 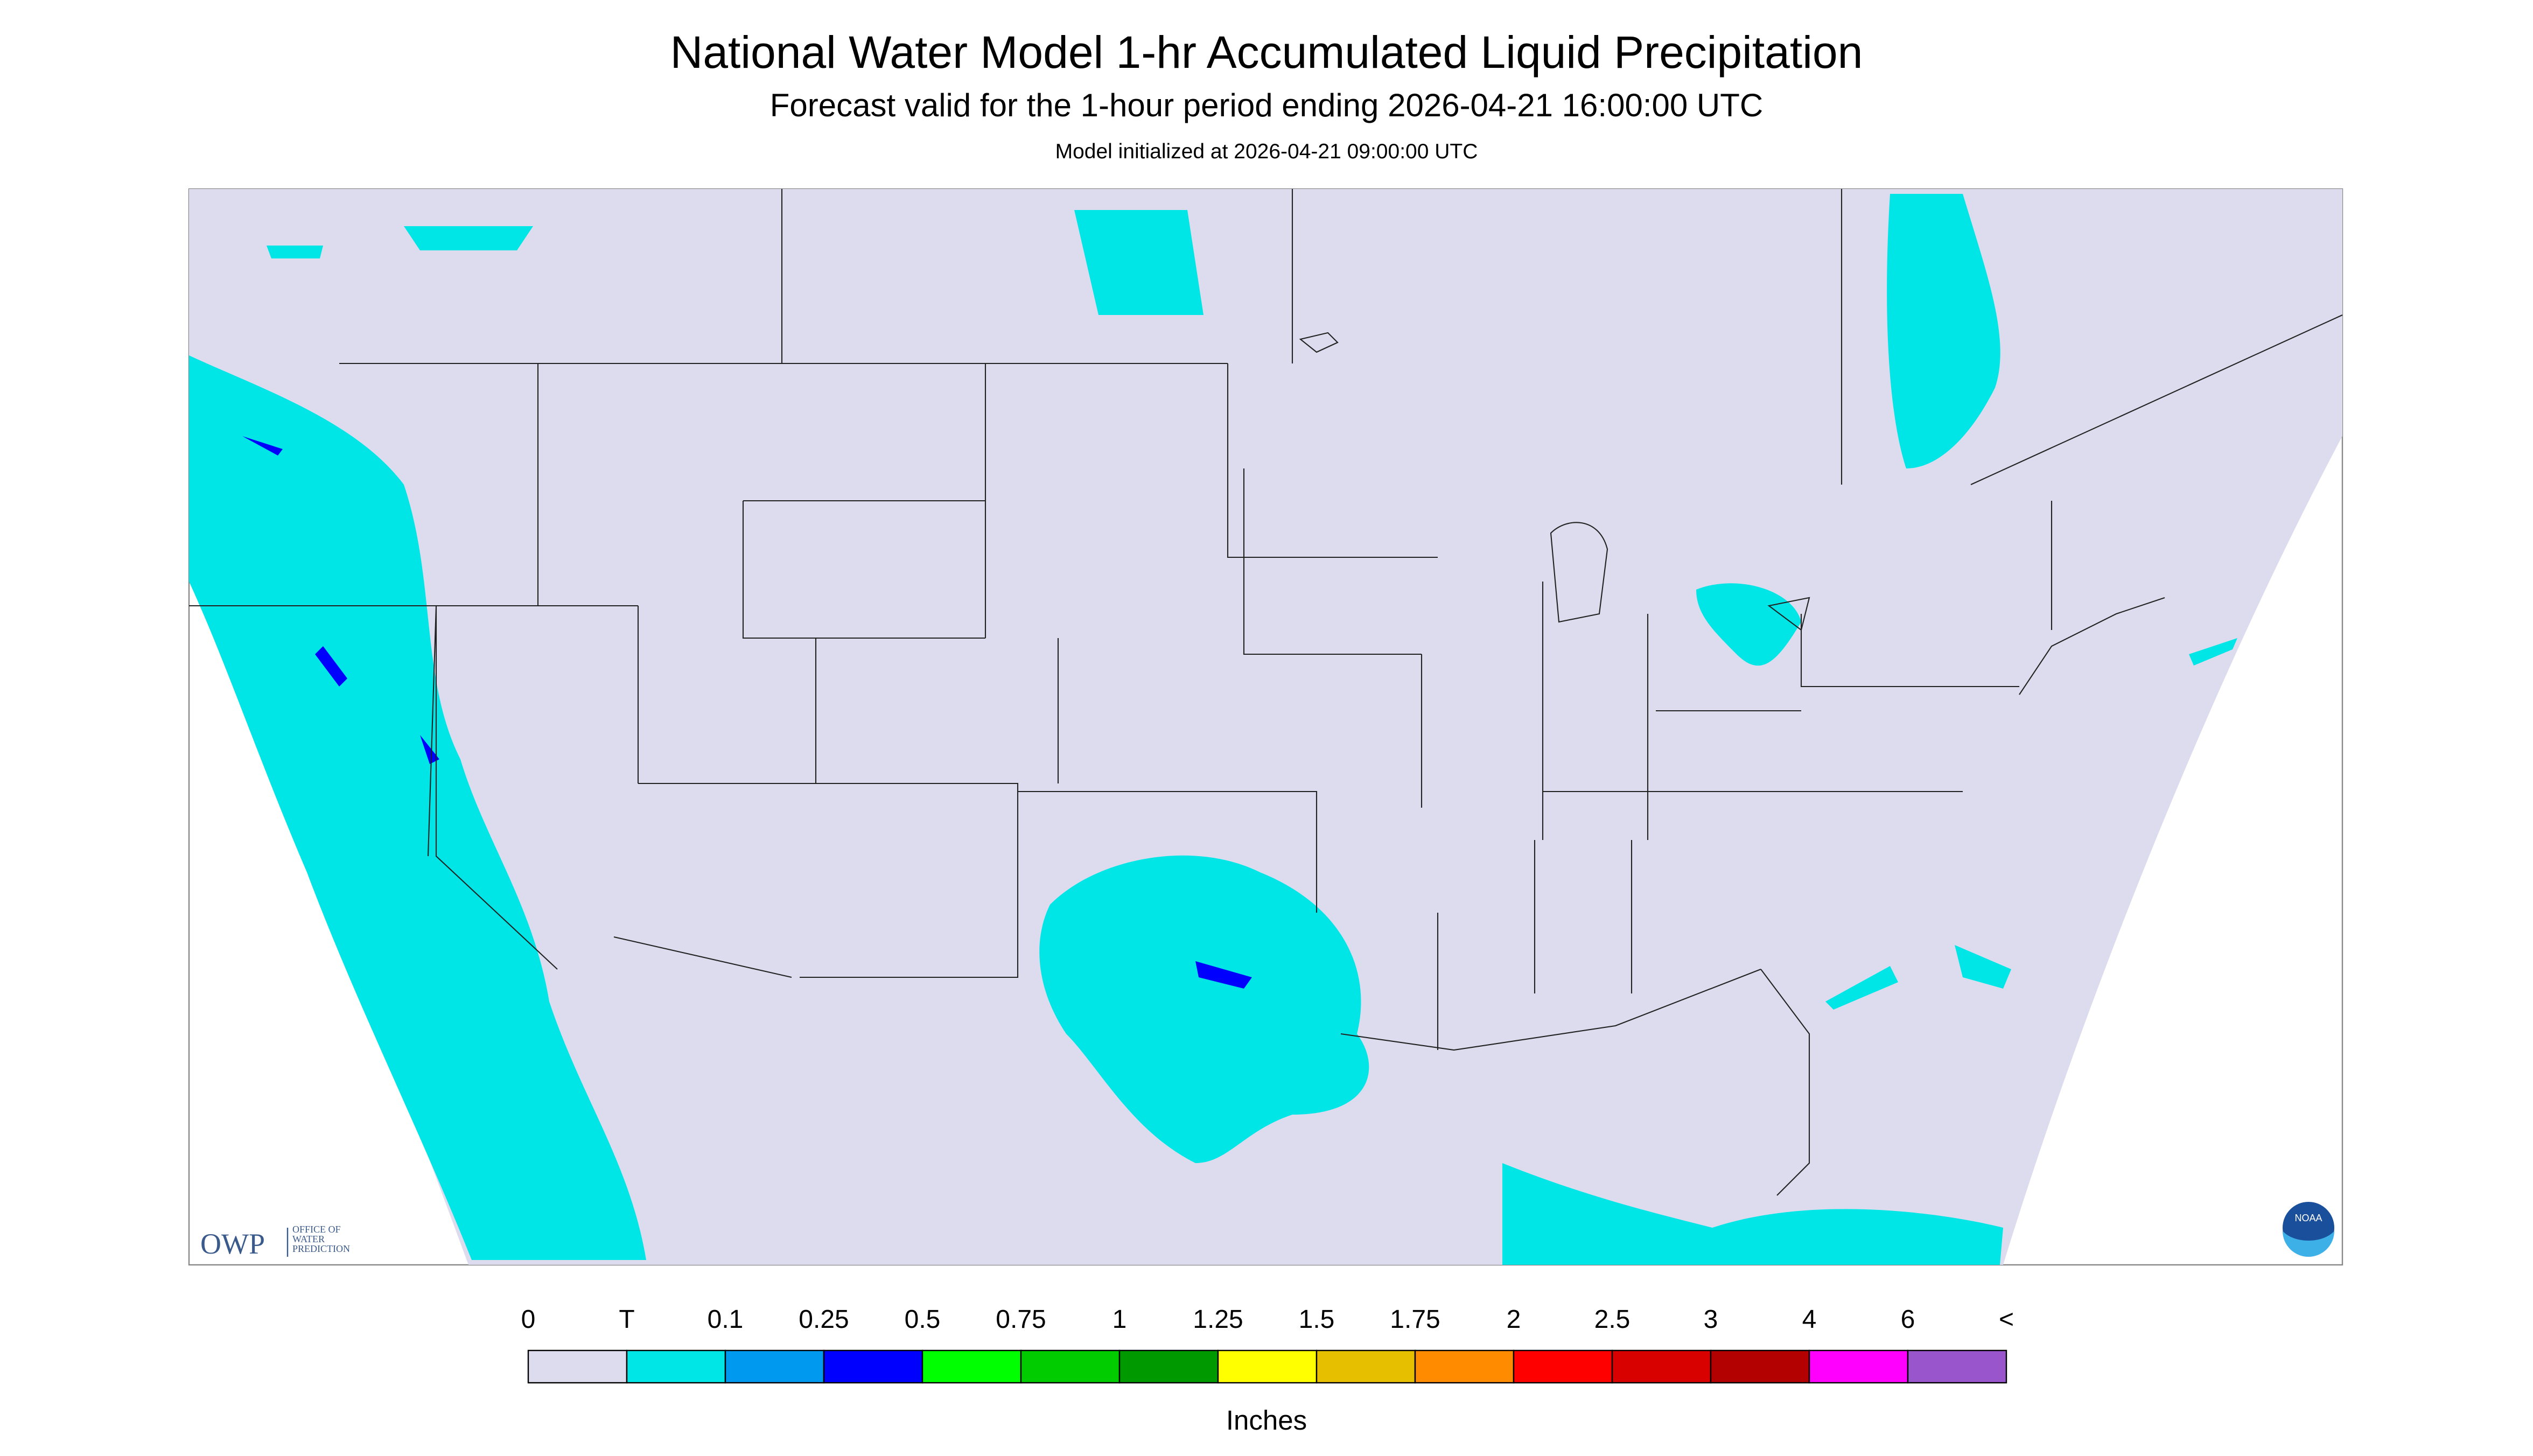 What do you see at coordinates (529, 1319) in the screenshot?
I see `legend-label: 0` at bounding box center [529, 1319].